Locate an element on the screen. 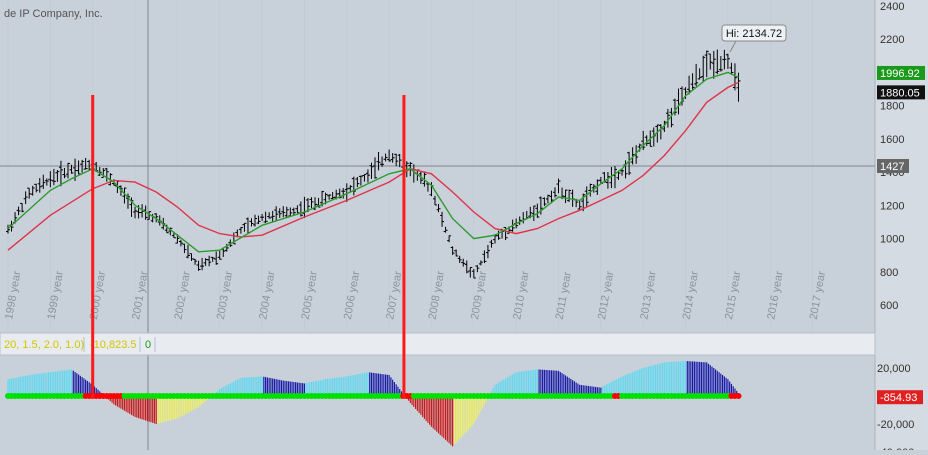  cursor-price-badge: 1427 is located at coordinates (893, 166).